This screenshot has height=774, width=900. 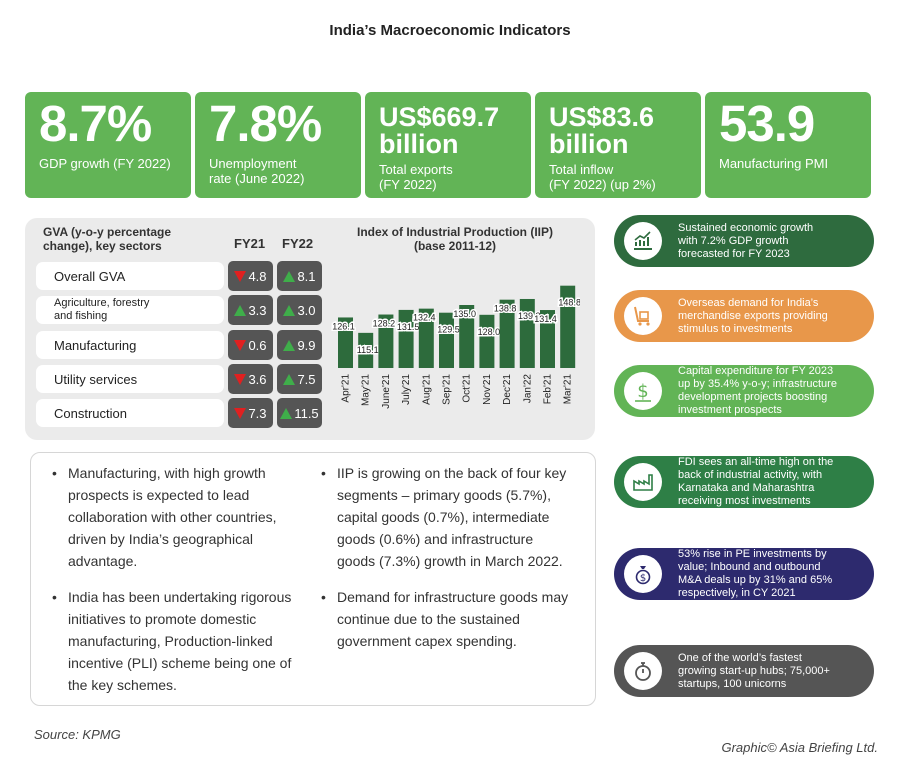 What do you see at coordinates (643, 482) in the screenshot?
I see `factory-icon` at bounding box center [643, 482].